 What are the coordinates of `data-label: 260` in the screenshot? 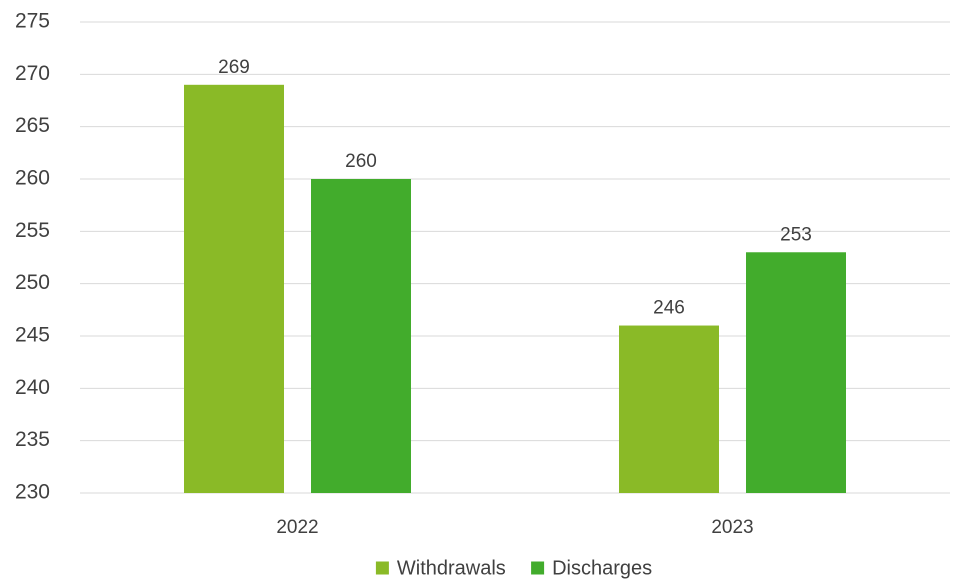 It's located at (361, 161).